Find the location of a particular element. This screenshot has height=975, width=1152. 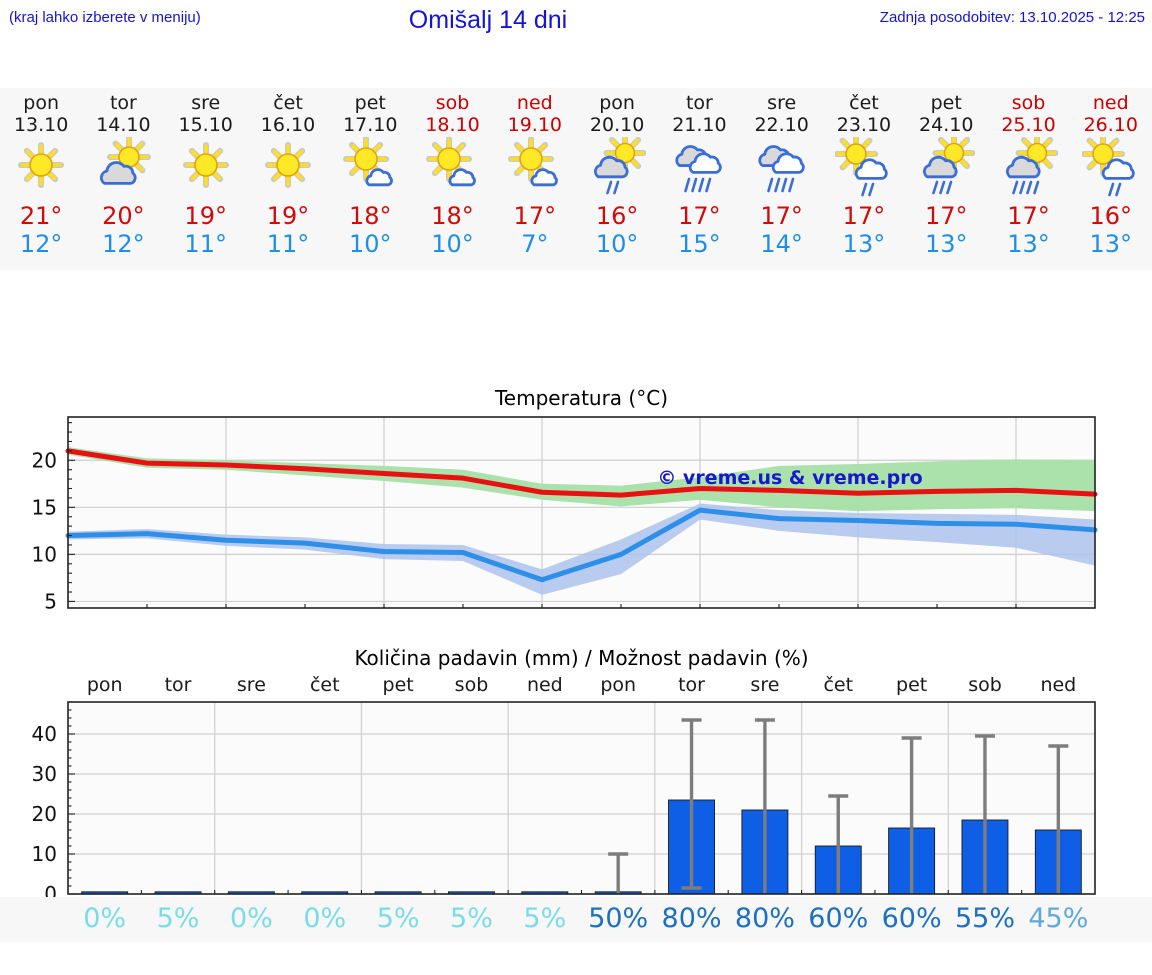

day-name: sob is located at coordinates (1028, 103).